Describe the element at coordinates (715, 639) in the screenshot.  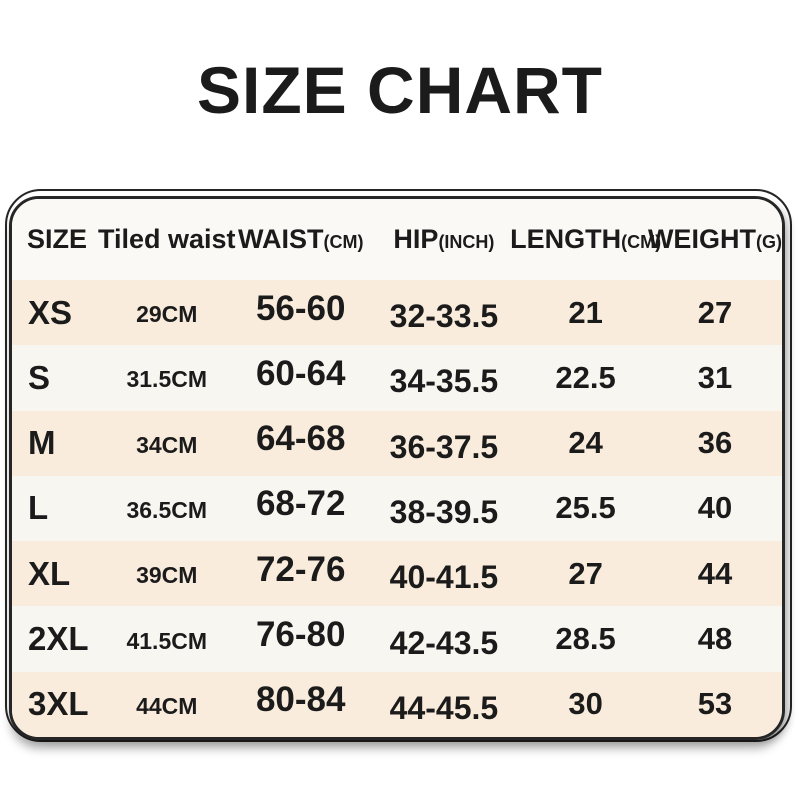
I see `cell-weight: 48` at that location.